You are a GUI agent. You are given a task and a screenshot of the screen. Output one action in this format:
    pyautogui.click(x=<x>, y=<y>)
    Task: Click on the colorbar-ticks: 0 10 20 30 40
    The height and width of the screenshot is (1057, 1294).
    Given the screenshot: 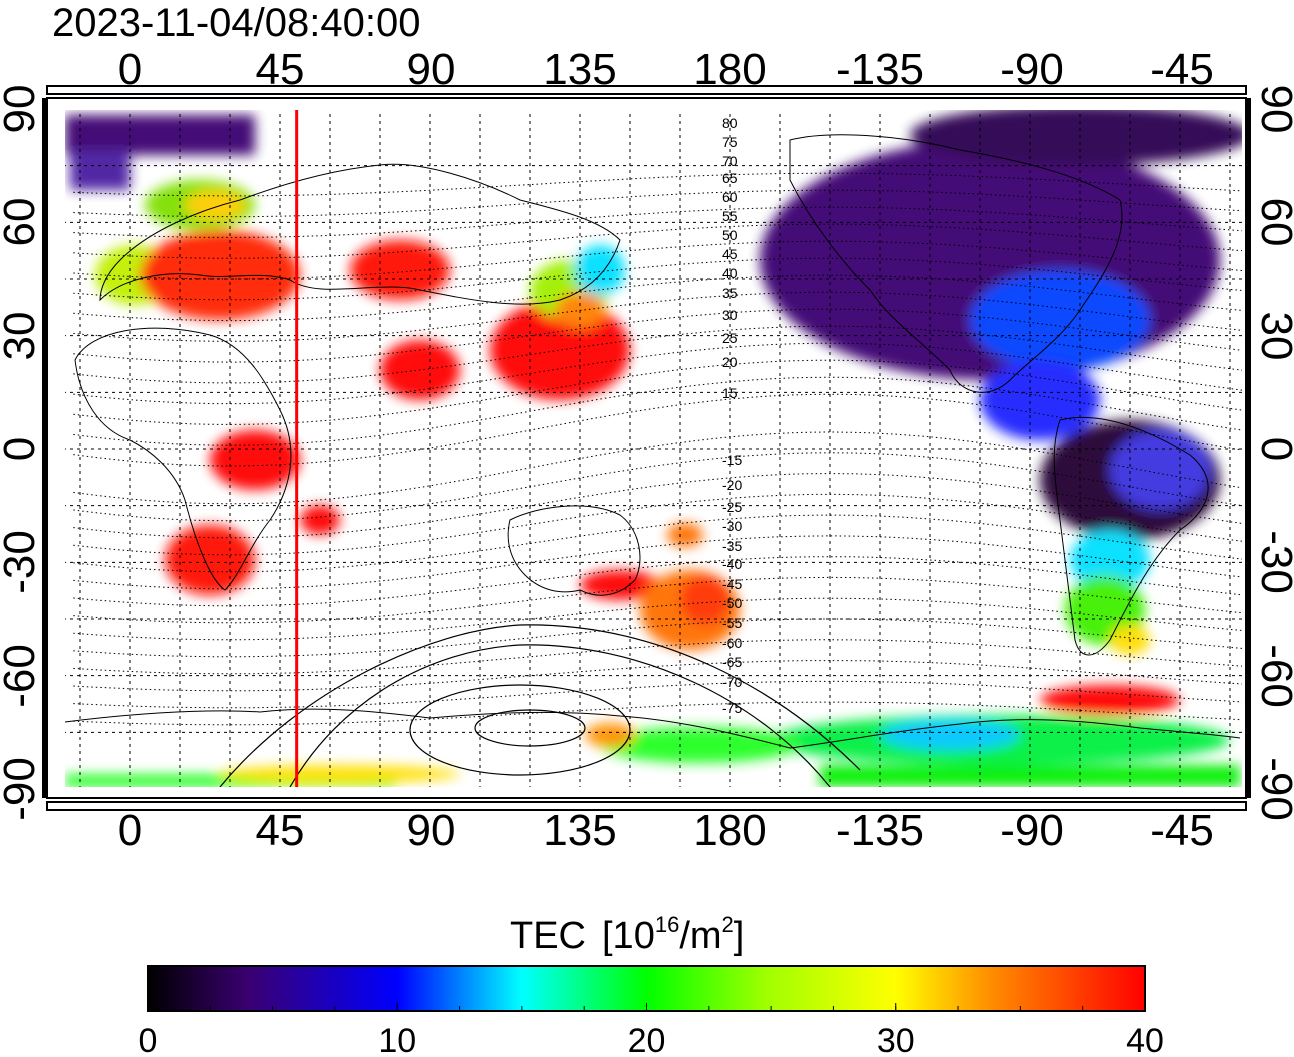 What is the action you would take?
    pyautogui.click(x=651, y=1030)
    